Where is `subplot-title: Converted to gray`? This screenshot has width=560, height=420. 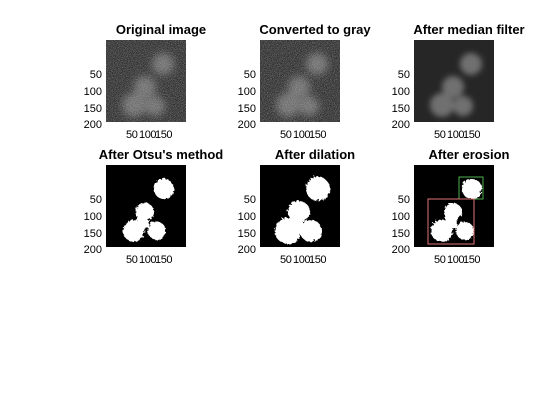 subplot-title: Converted to gray is located at coordinates (315, 29).